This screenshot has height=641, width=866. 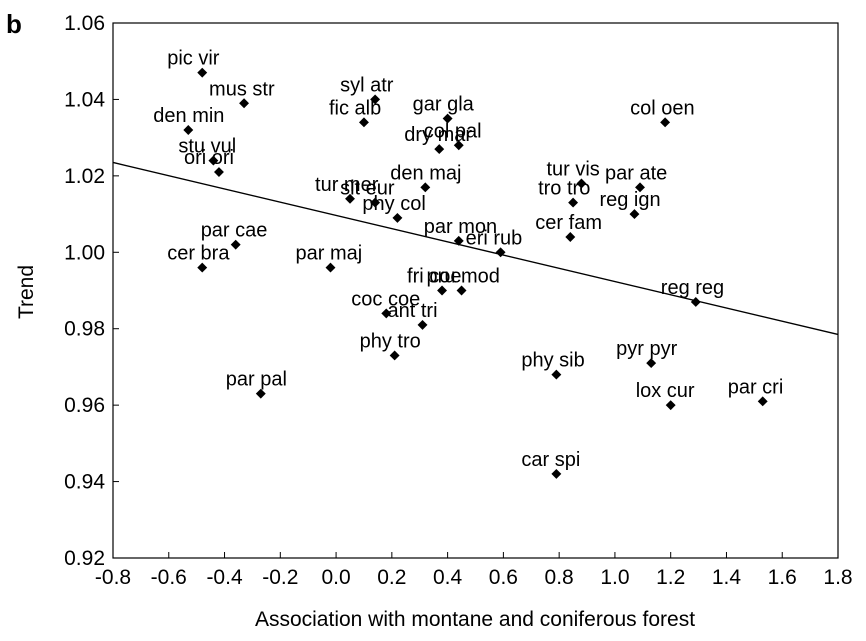 What do you see at coordinates (572, 170) in the screenshot?
I see `point-label: tur vis` at bounding box center [572, 170].